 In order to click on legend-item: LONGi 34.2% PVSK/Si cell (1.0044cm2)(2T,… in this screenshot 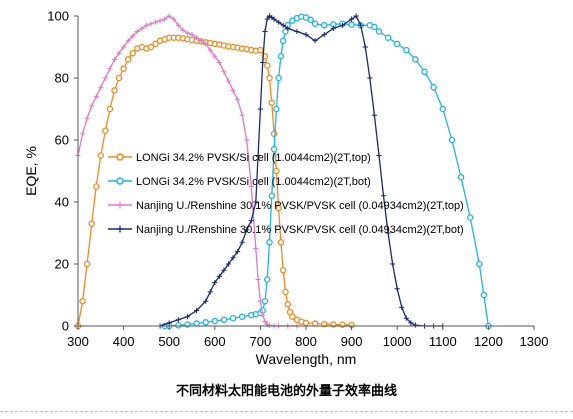, I will do `click(239, 182)`.